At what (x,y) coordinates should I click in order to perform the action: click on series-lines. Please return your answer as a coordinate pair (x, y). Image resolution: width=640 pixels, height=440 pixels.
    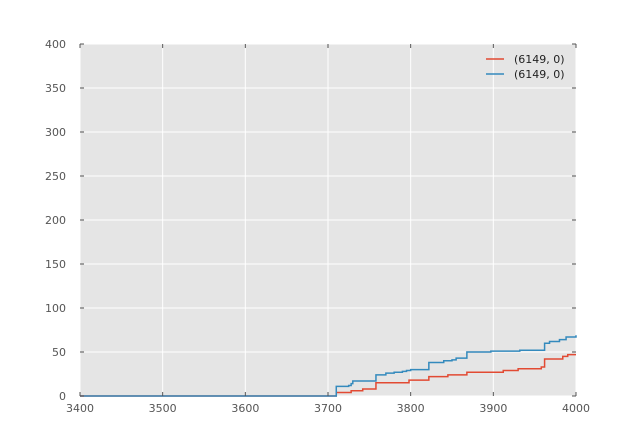
    Looking at the image, I should click on (328, 366).